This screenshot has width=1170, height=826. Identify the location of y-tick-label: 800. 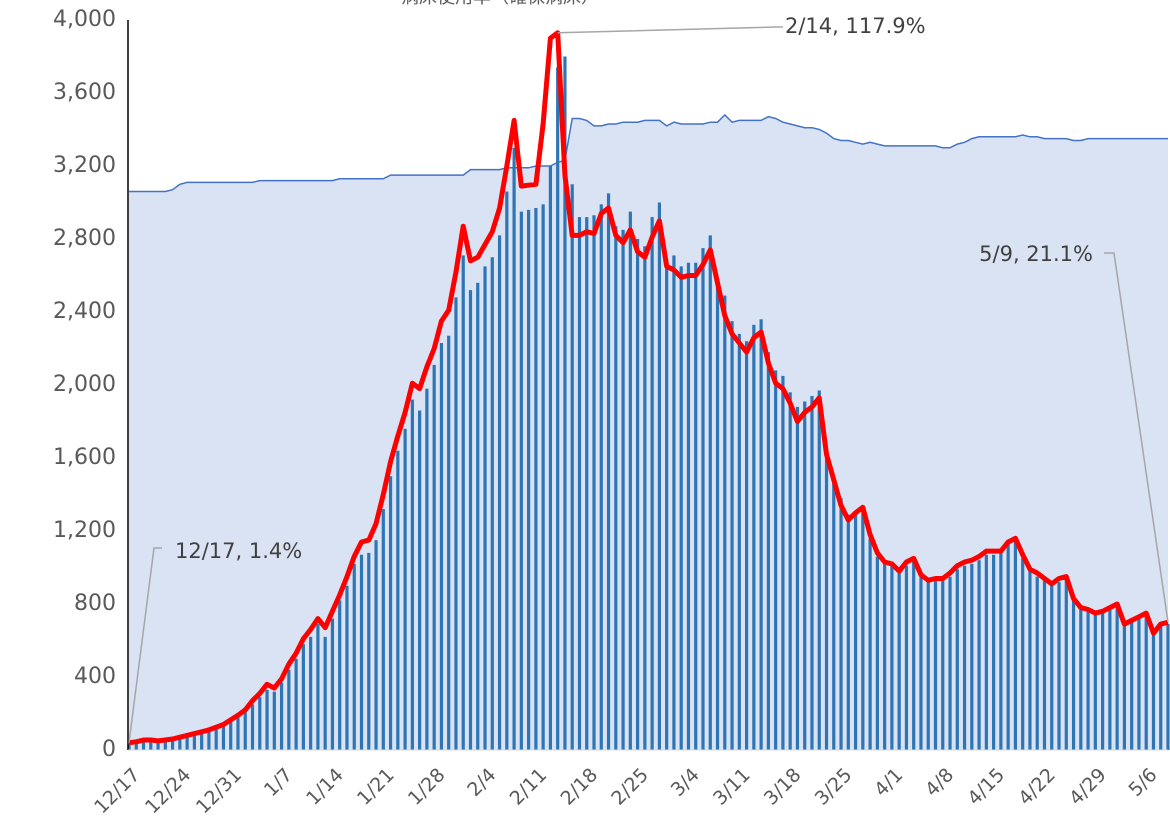
(95, 603).